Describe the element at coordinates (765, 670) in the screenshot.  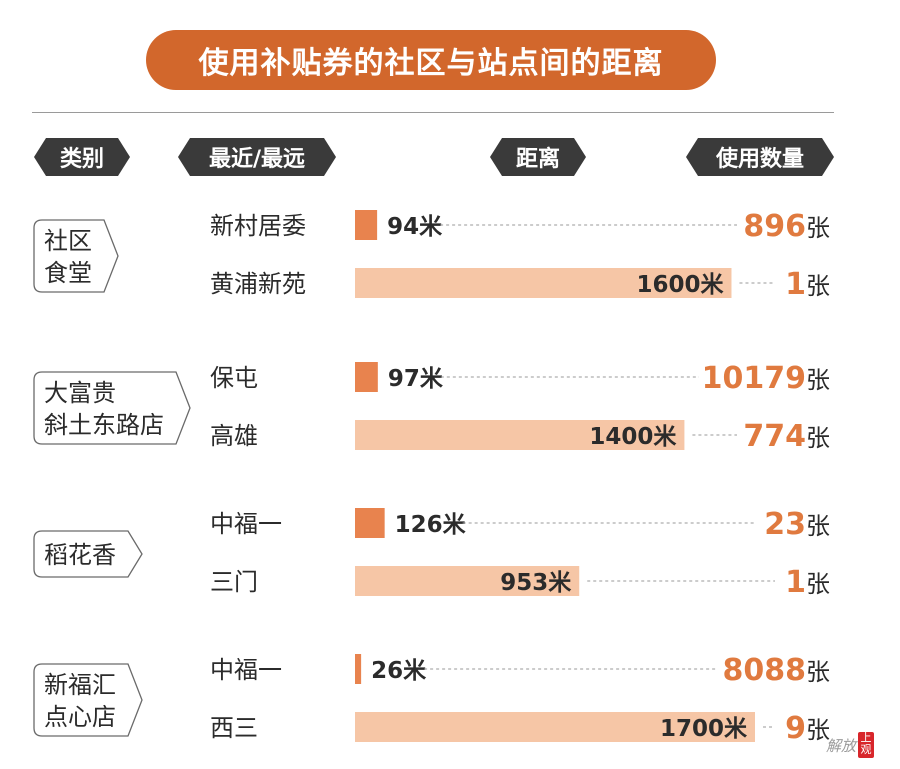
I see `count-value: 8088` at that location.